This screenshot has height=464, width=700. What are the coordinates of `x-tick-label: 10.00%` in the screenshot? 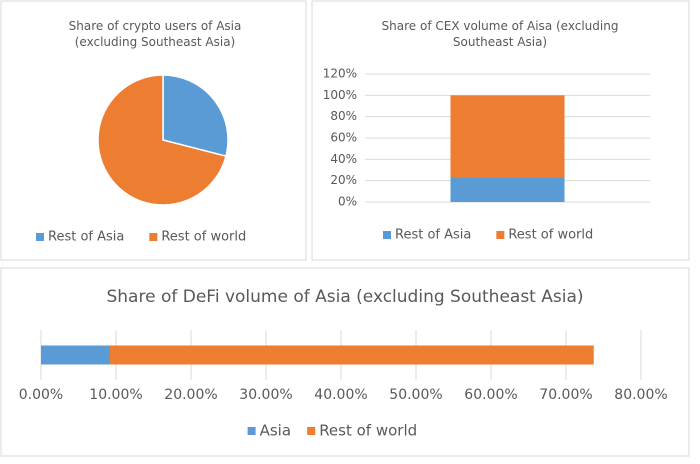 It's located at (115, 395).